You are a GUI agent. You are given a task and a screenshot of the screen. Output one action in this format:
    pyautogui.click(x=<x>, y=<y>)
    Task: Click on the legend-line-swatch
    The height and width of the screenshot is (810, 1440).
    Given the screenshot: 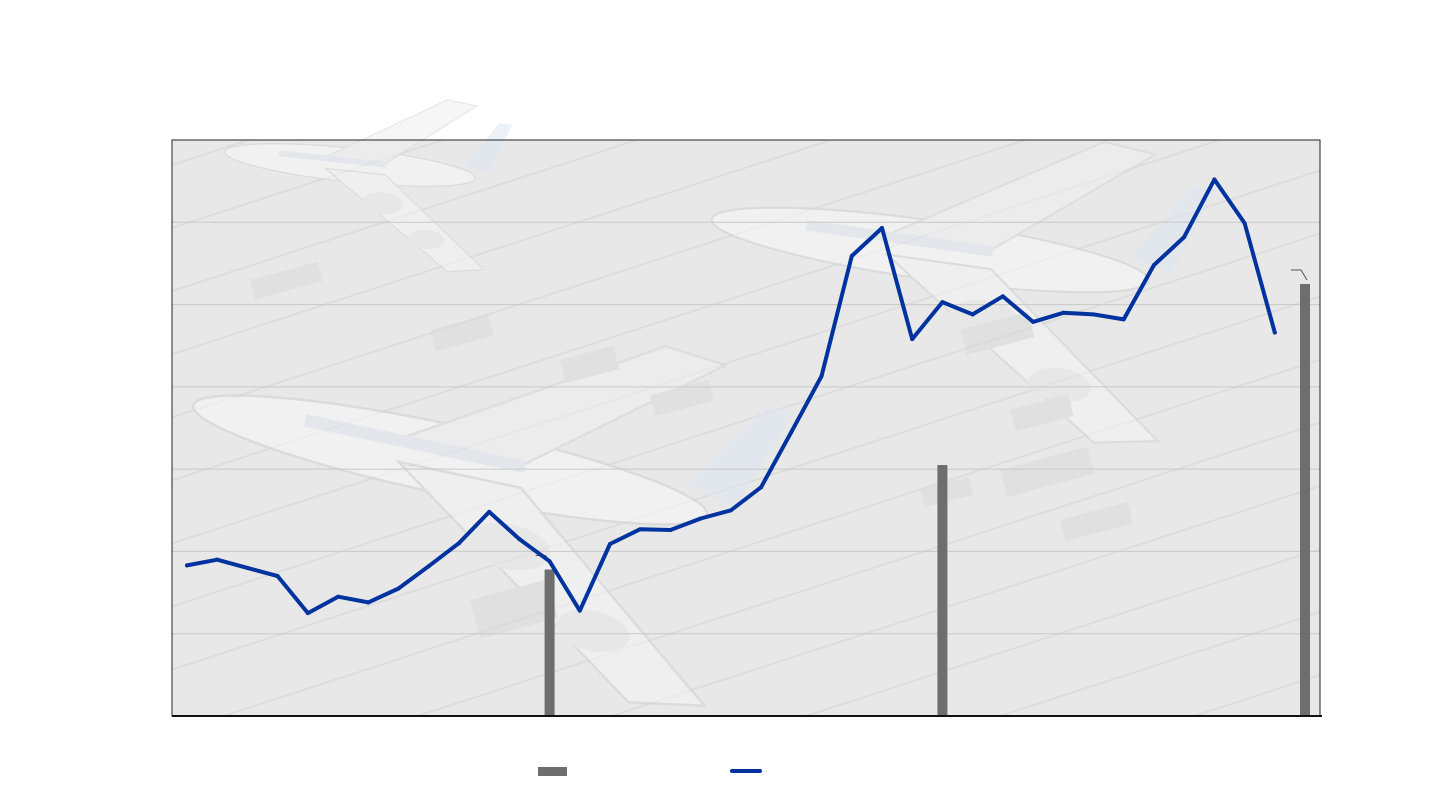 What is the action you would take?
    pyautogui.click(x=746, y=771)
    